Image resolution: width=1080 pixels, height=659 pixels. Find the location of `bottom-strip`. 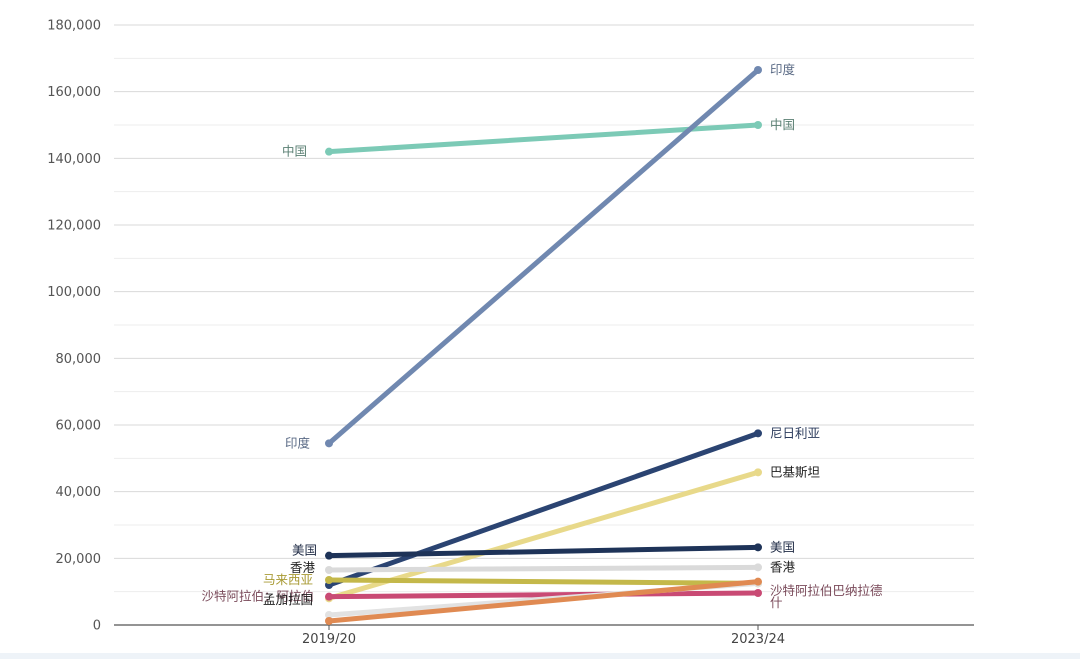

bottom-strip is located at coordinates (540, 656).